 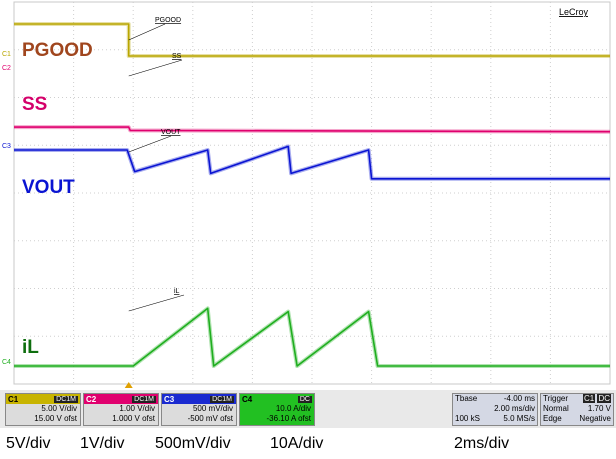 I want to click on channel-box-c4: C4 DC 10.0 A/div -36.10 A ofst, so click(x=277, y=409).